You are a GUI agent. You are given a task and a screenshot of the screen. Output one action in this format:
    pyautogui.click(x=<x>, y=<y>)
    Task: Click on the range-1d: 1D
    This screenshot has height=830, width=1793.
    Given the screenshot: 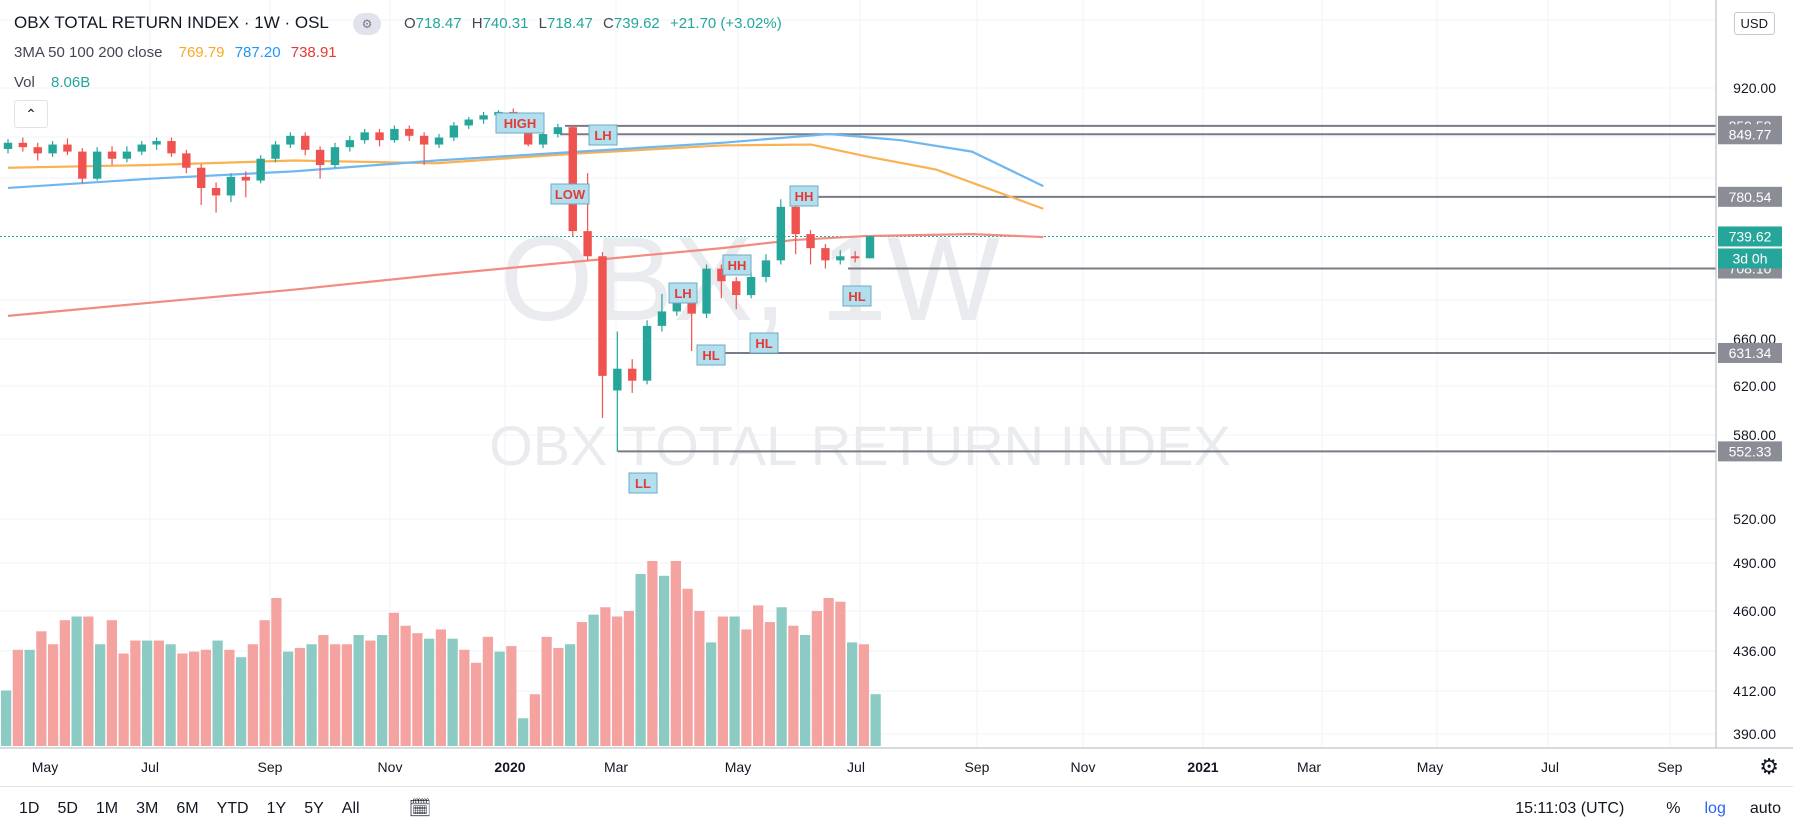 What is the action you would take?
    pyautogui.click(x=29, y=808)
    